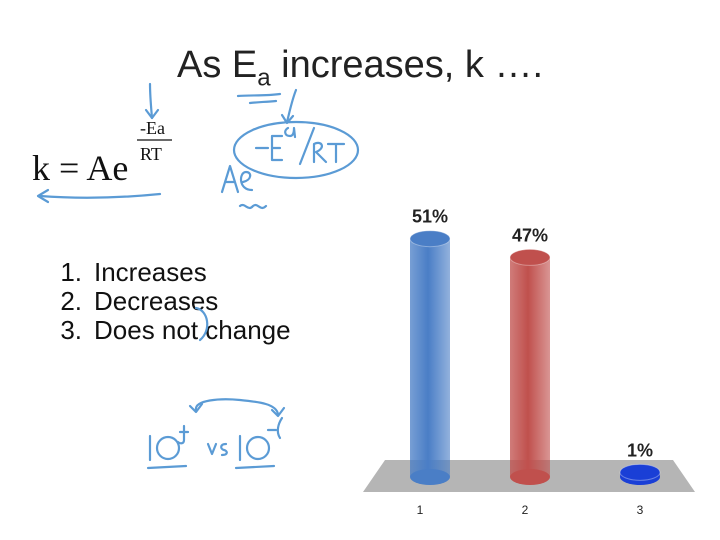  Describe the element at coordinates (525, 510) in the screenshot. I see `category-label-2: 2` at that location.